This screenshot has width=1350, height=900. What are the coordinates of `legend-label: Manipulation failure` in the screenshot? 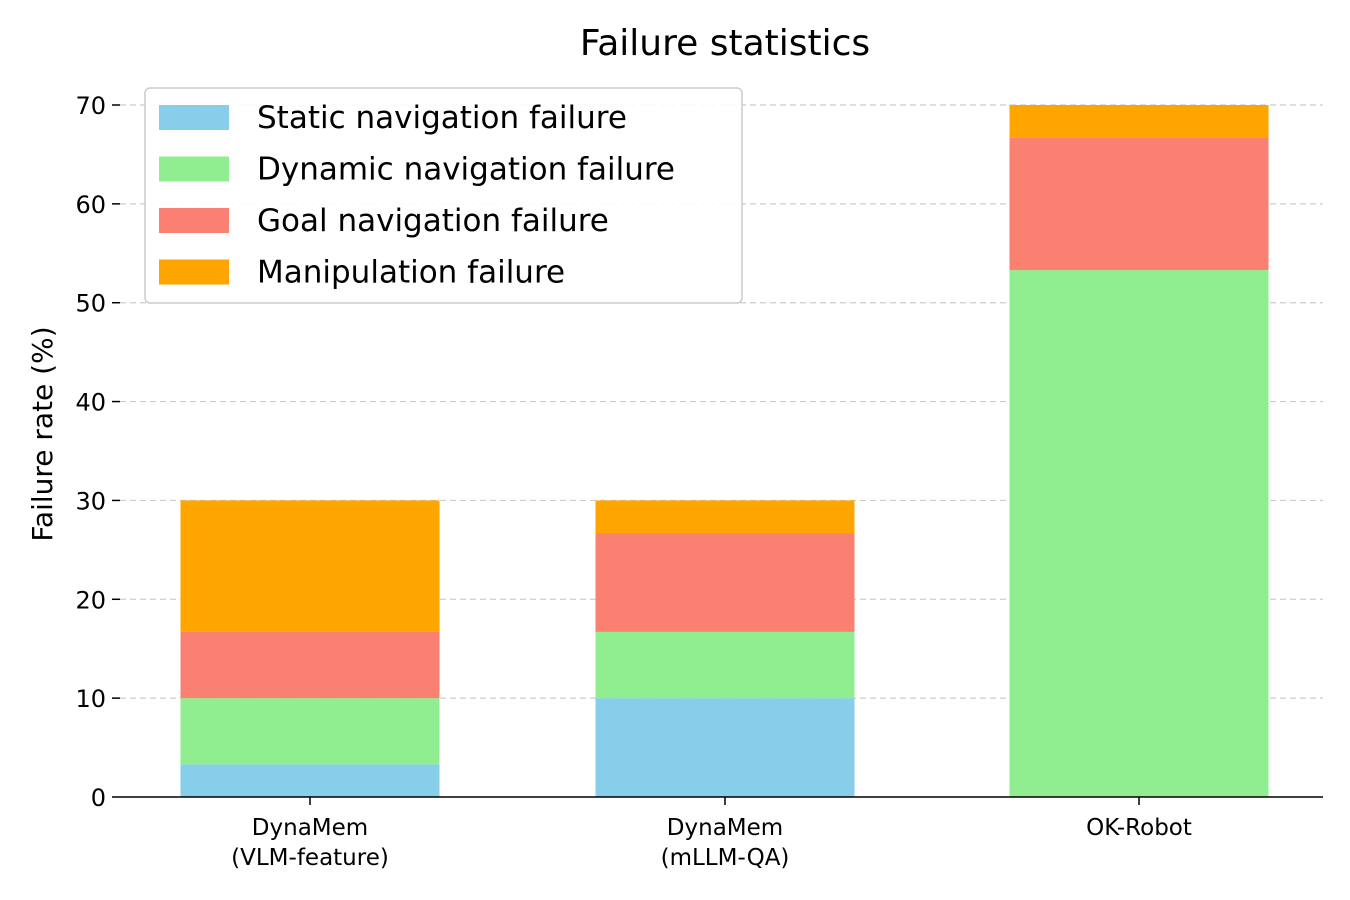 It's located at (411, 273).